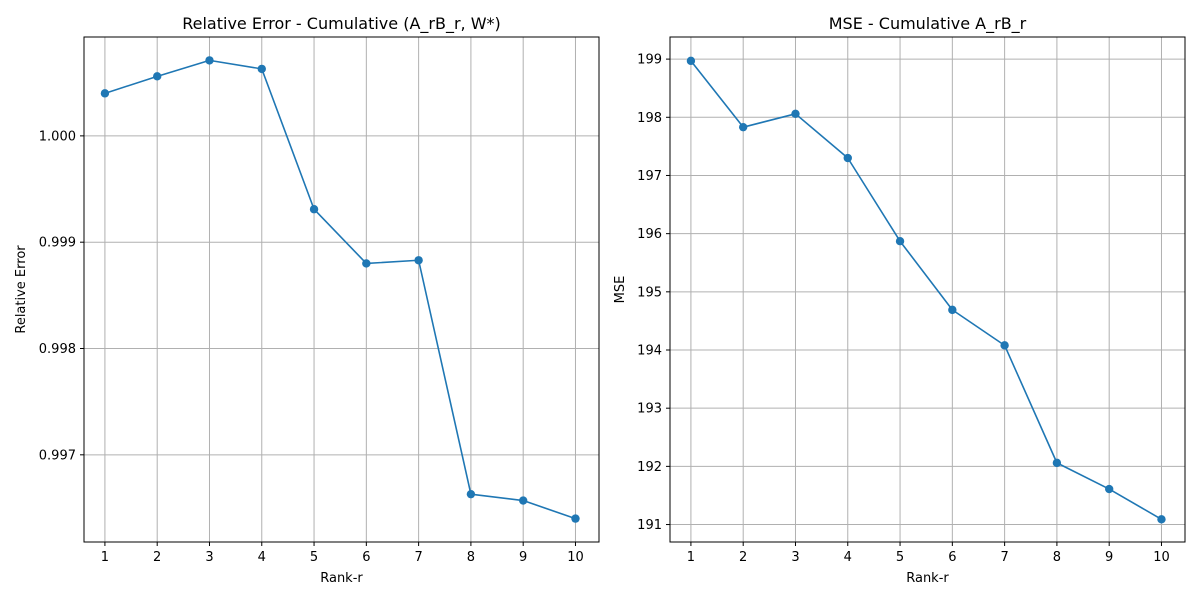  Describe the element at coordinates (649, 409) in the screenshot. I see `y-tick-label: 193` at that location.